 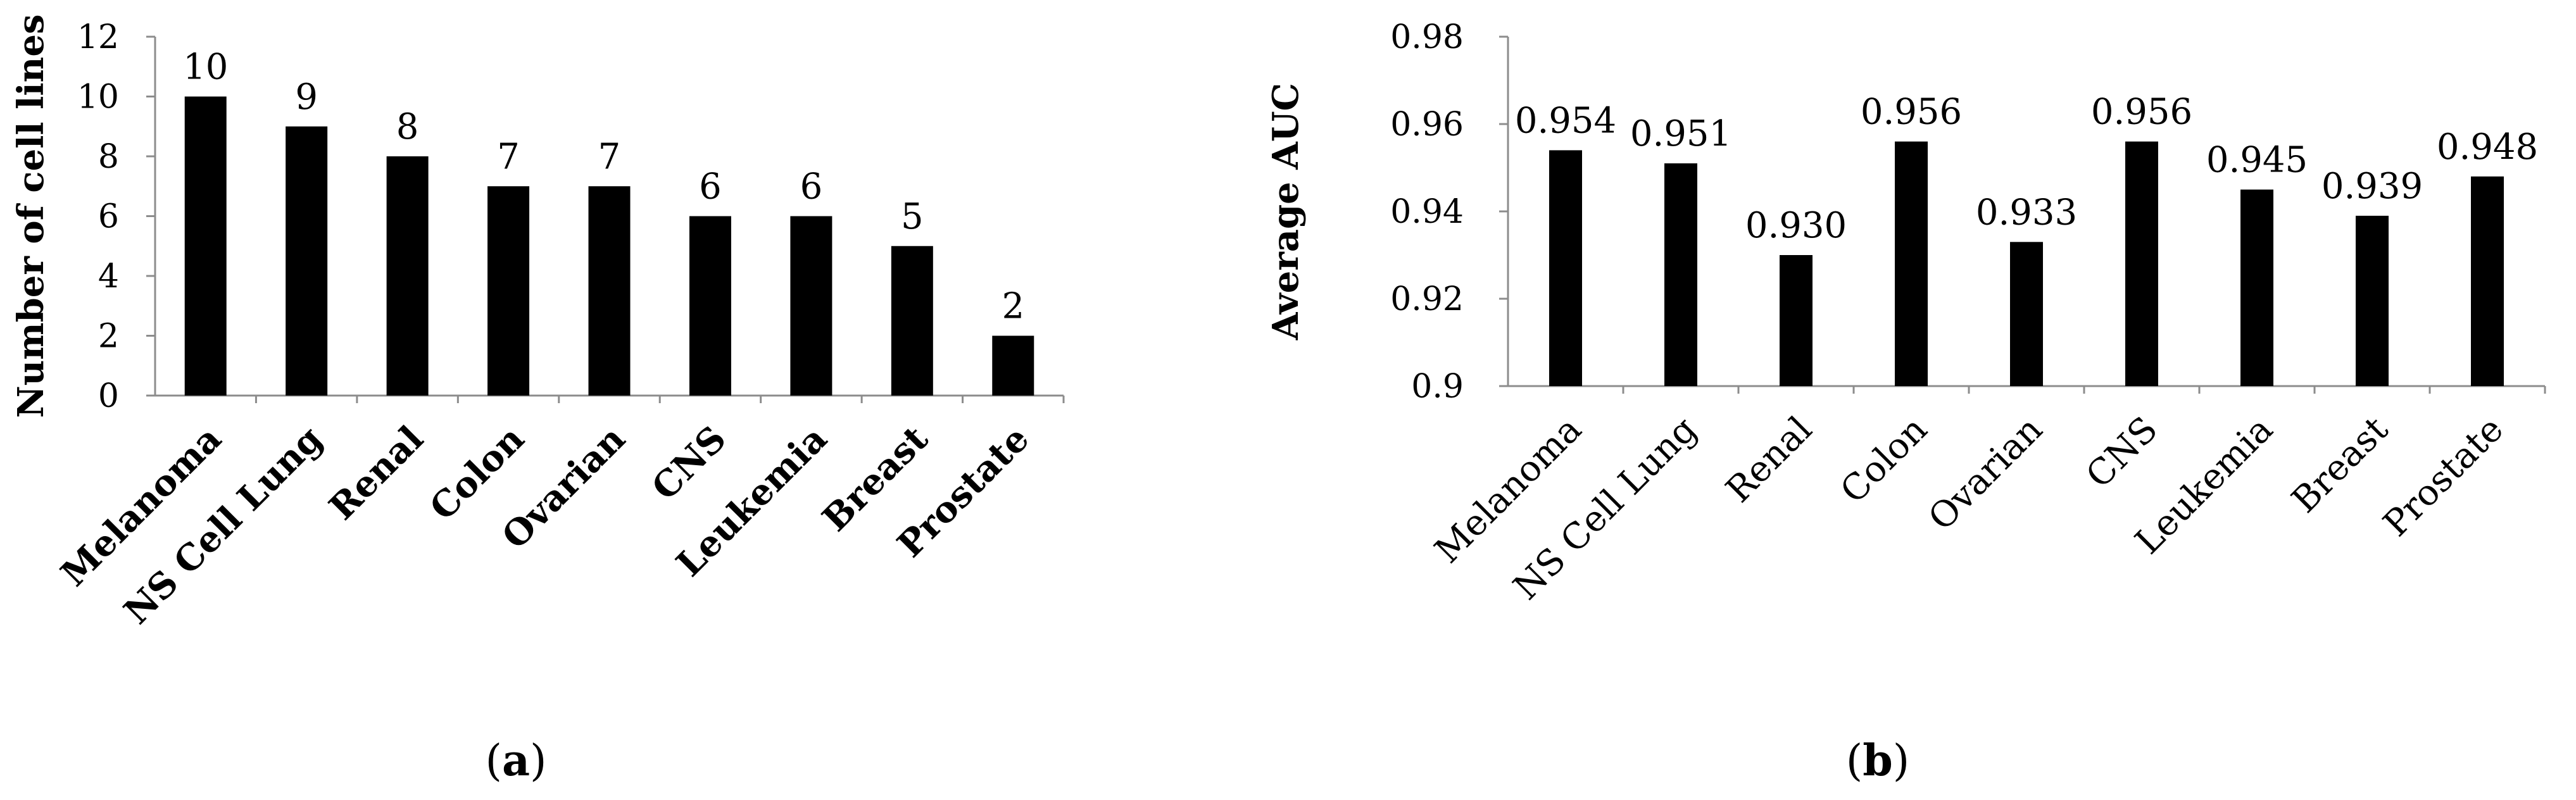 What do you see at coordinates (912, 216) in the screenshot?
I see `bar-value-label: 5` at bounding box center [912, 216].